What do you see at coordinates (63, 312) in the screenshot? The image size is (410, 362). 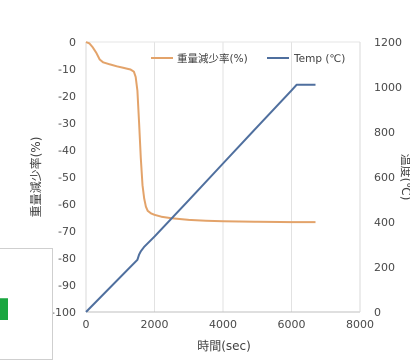 I see `left-y-tick-label-10: -100` at bounding box center [63, 312].